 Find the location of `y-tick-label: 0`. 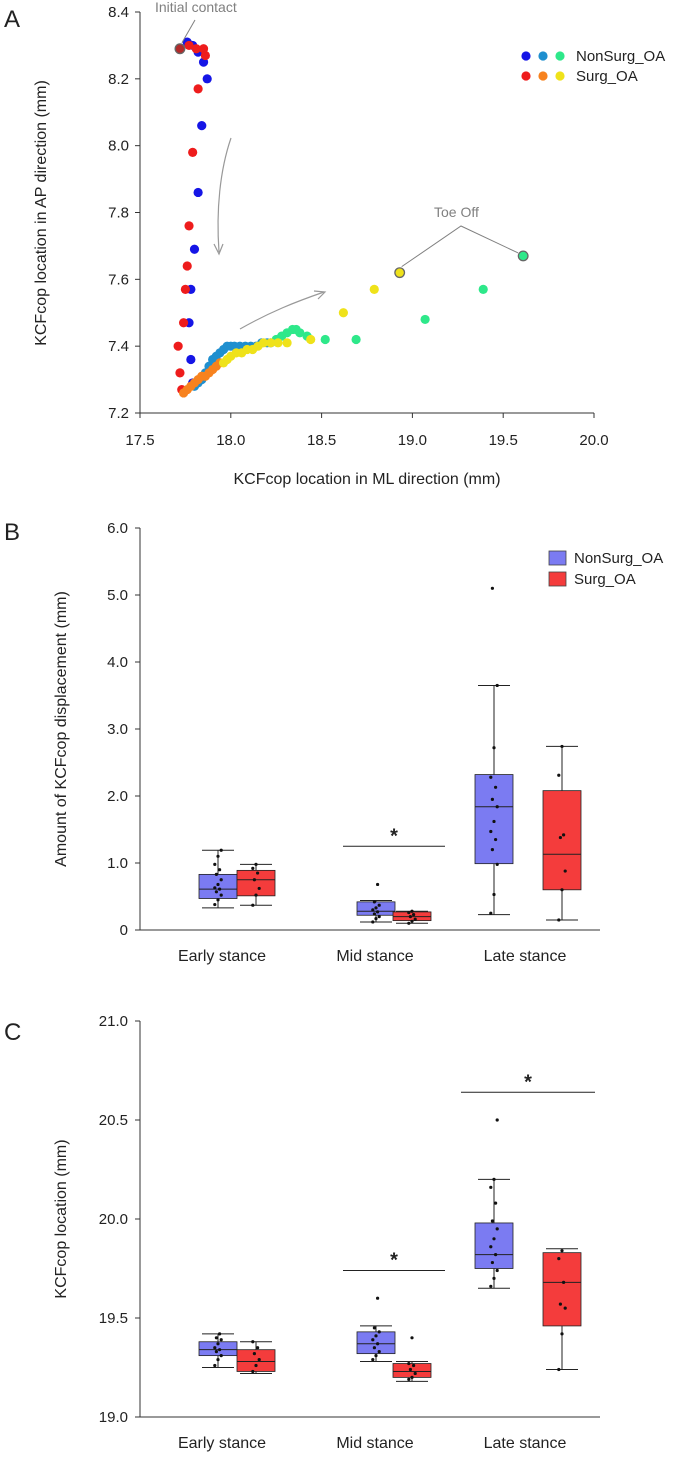

y-tick-label: 0 is located at coordinates (124, 930).